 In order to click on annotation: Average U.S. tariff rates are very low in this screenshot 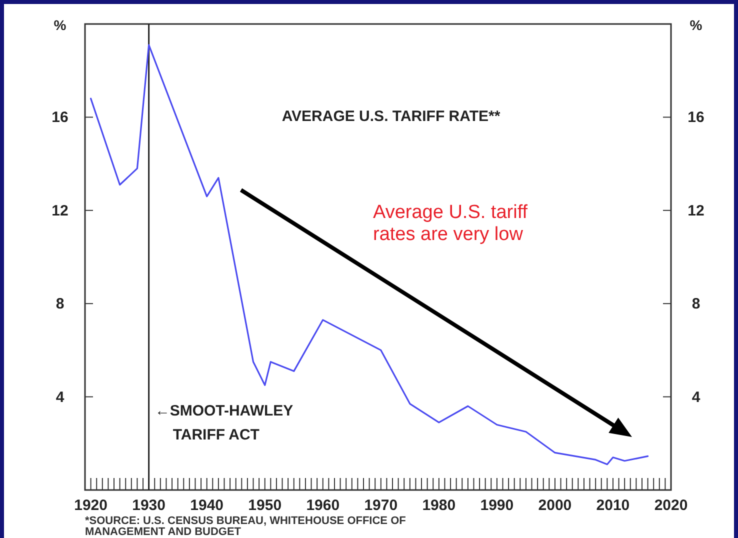, I will do `click(450, 223)`.